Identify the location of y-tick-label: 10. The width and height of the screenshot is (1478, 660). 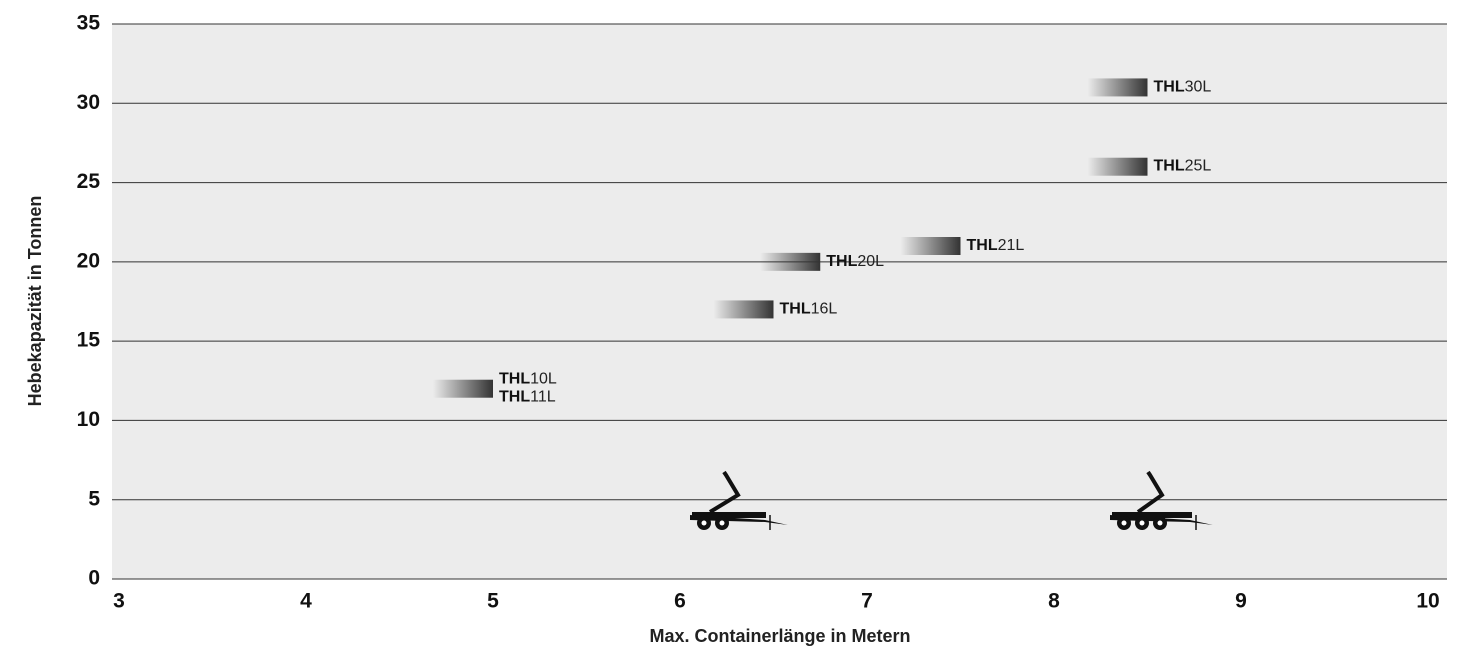
(88, 419).